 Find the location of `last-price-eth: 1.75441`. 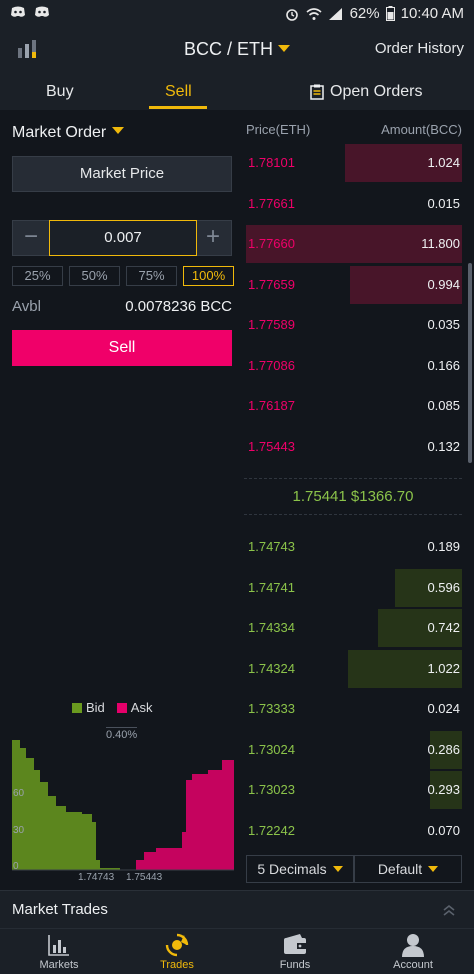

last-price-eth: 1.75441 is located at coordinates (319, 496).